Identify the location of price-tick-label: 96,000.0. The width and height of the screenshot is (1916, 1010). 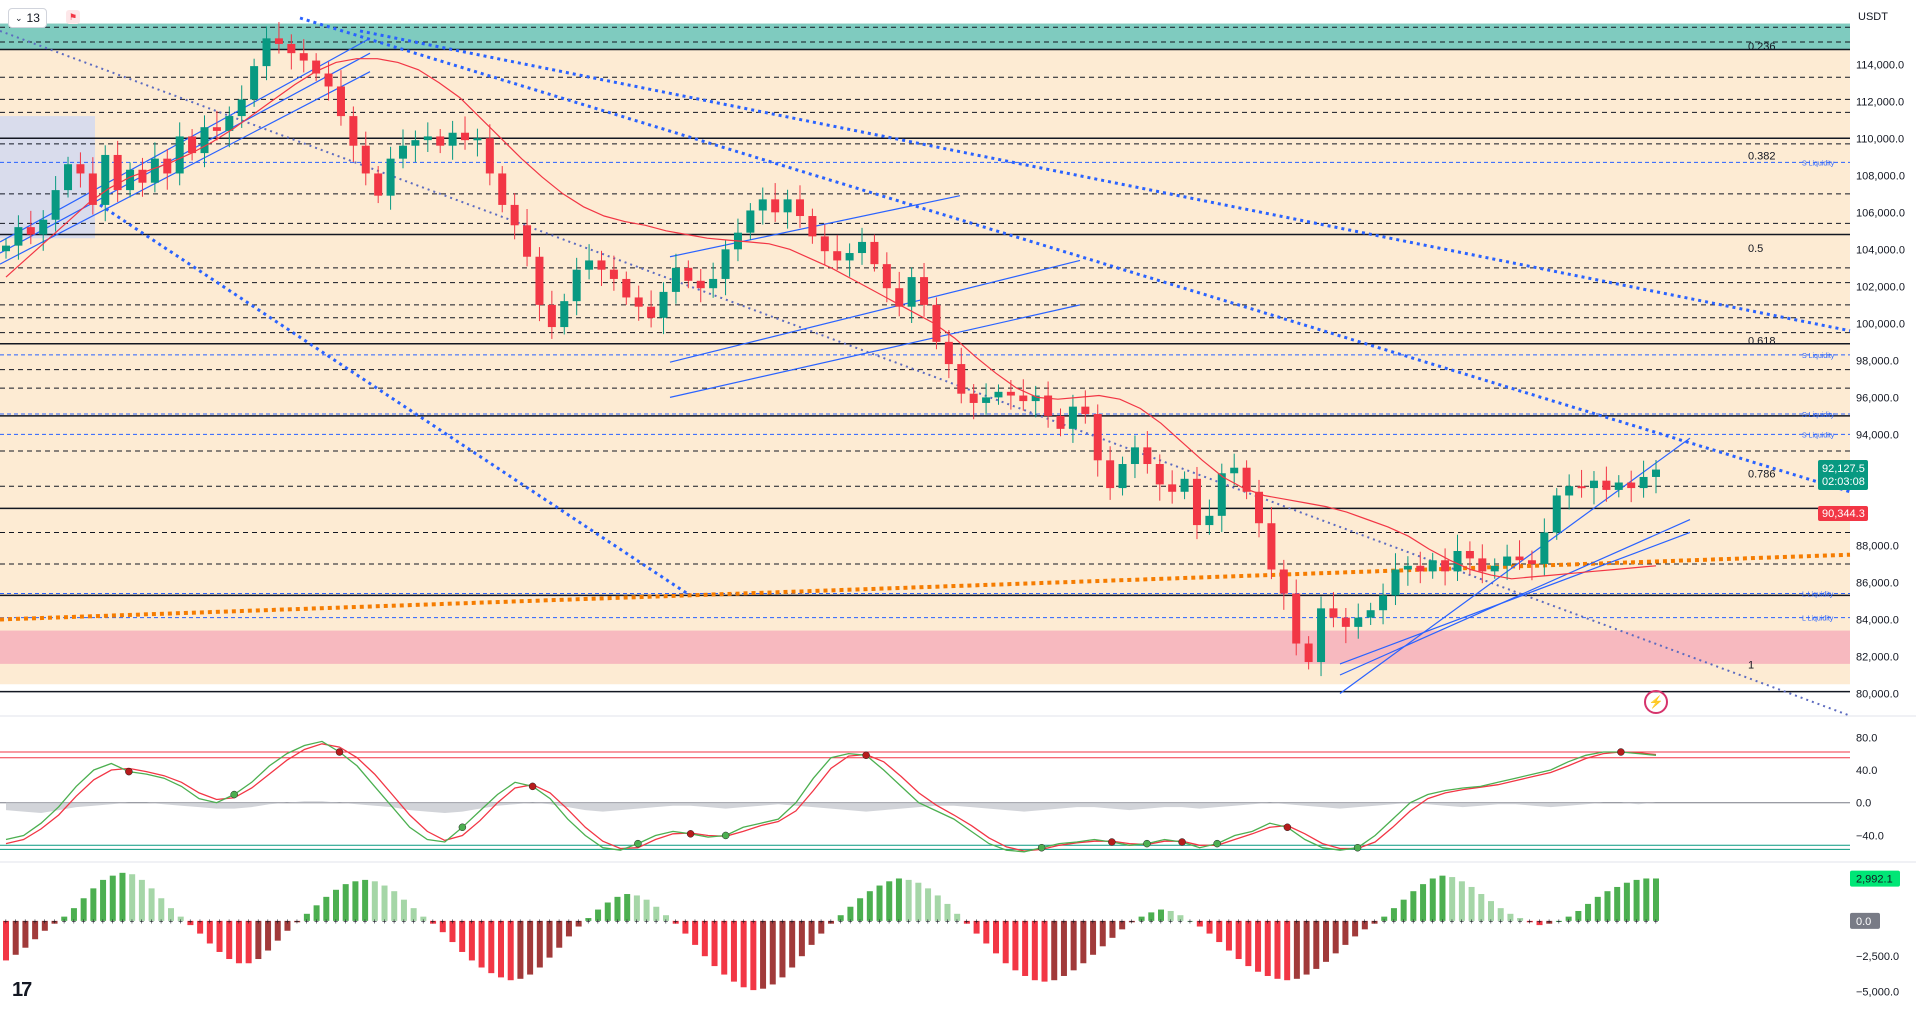
(1877, 398).